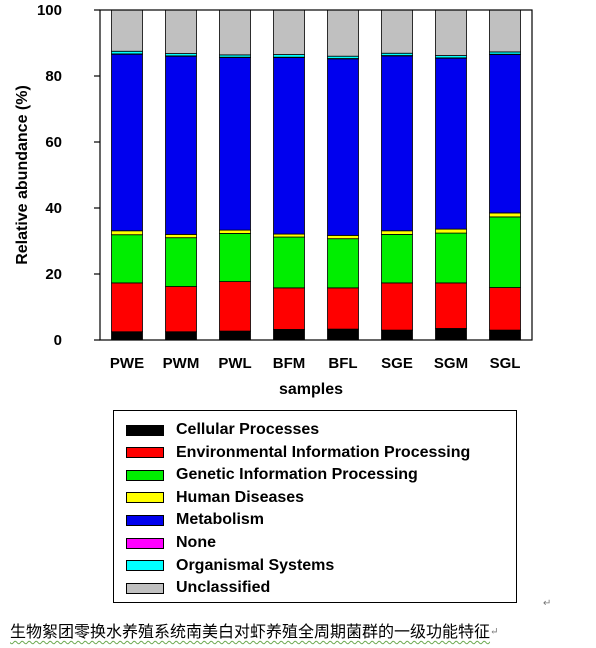  What do you see at coordinates (397, 143) in the screenshot?
I see `bar-segment-sge-metabolism` at bounding box center [397, 143].